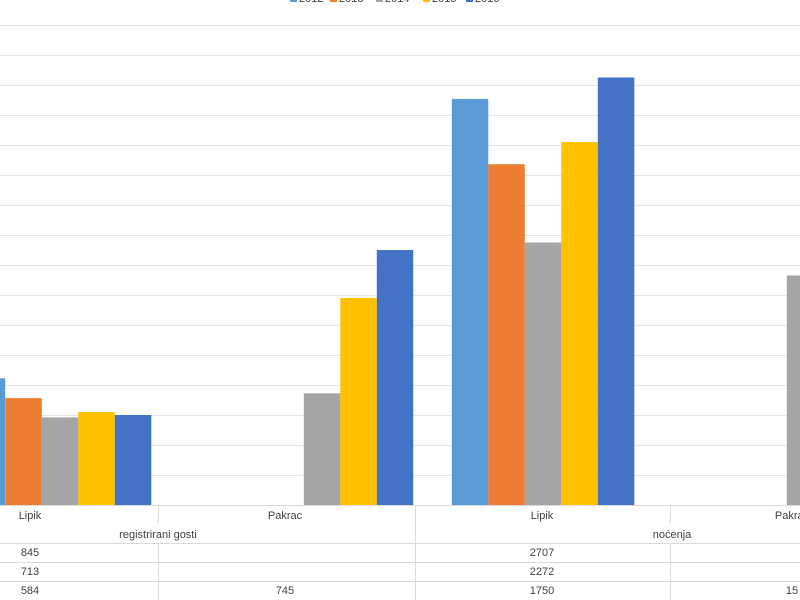  Describe the element at coordinates (542, 553) in the screenshot. I see `table-cell: 2707` at that location.